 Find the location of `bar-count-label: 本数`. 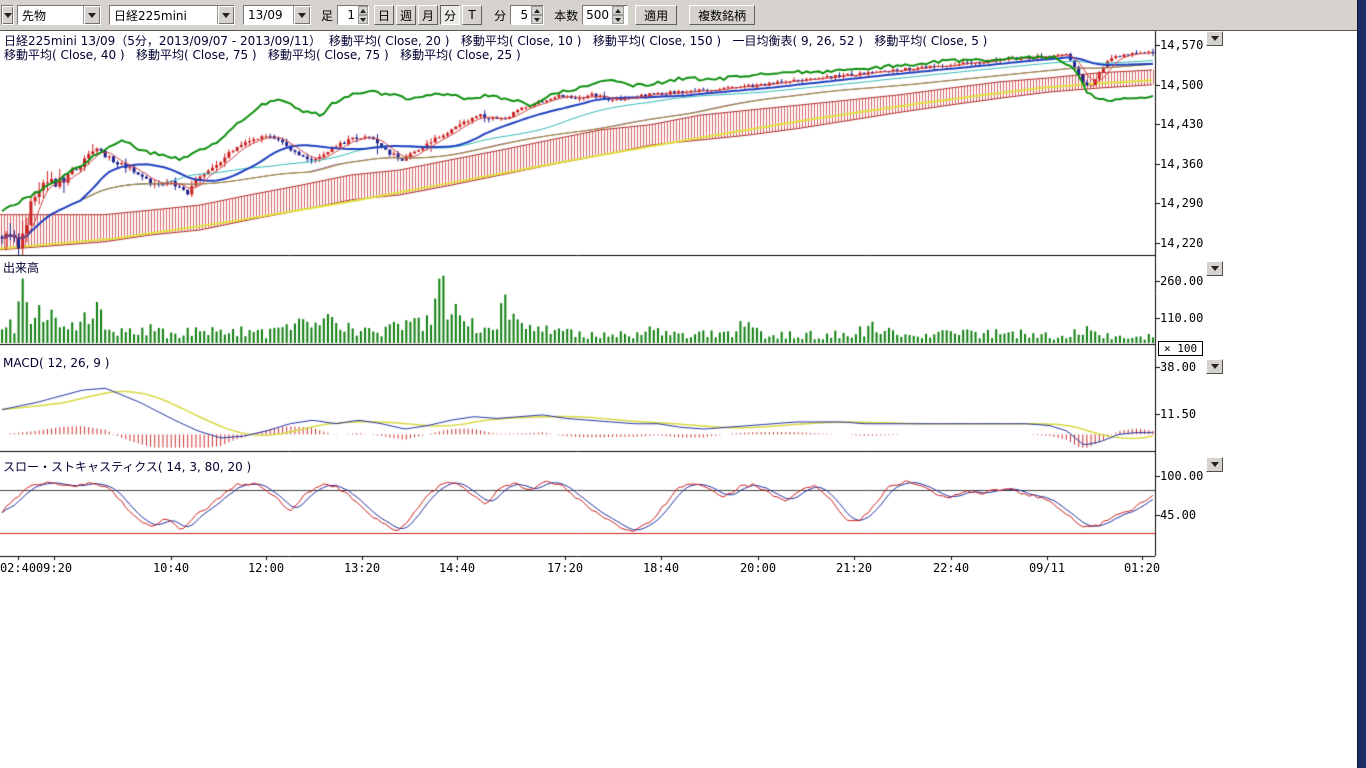

bar-count-label: 本数 is located at coordinates (566, 15).